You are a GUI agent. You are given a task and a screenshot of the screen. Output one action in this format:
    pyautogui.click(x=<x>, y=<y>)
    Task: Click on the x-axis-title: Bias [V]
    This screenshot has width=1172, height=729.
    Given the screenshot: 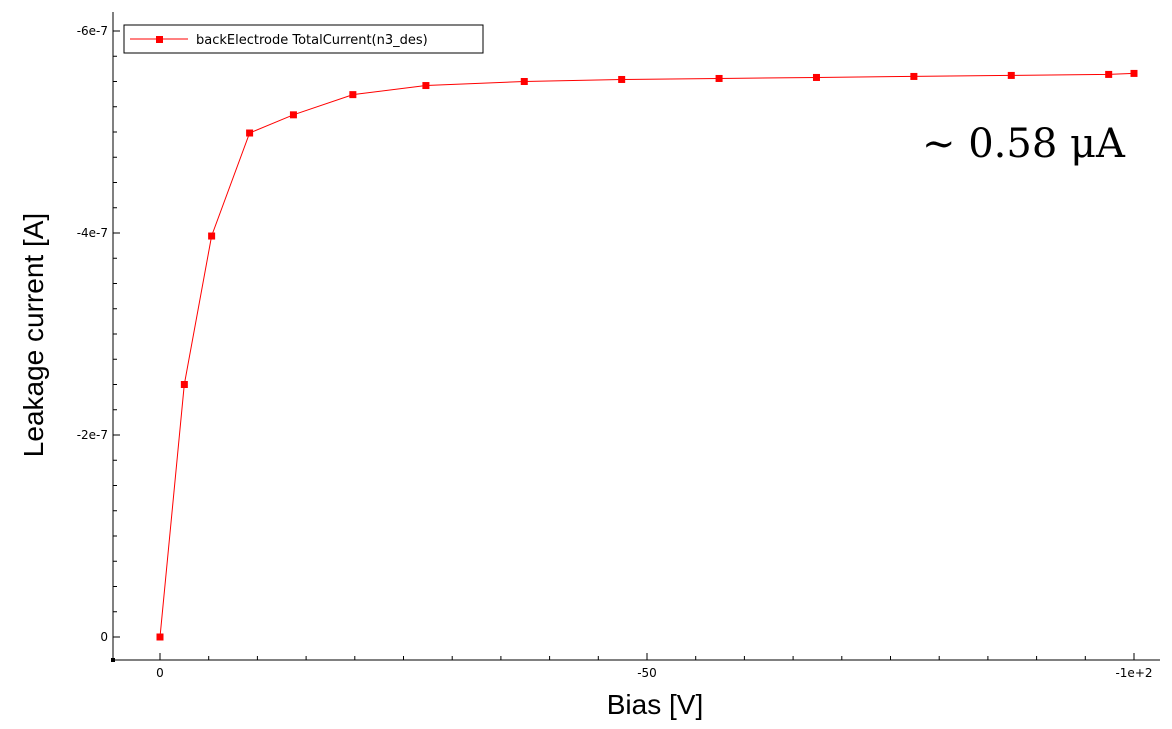 What is the action you would take?
    pyautogui.click(x=655, y=704)
    